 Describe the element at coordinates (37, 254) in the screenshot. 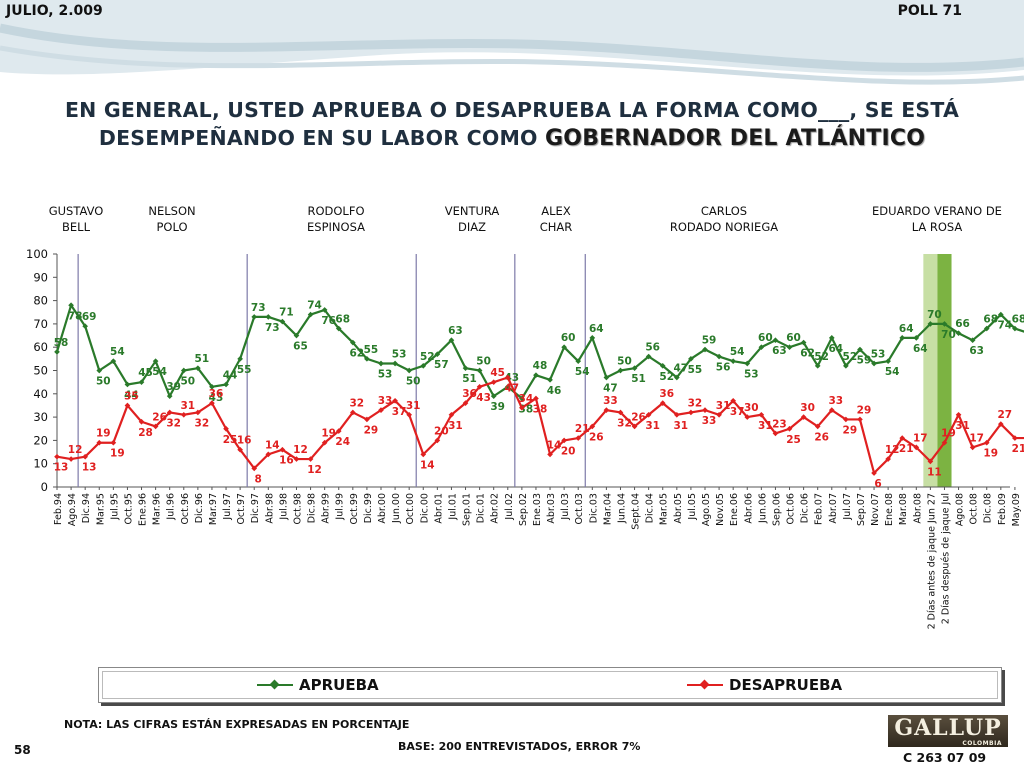

I see `y-tick-label: 100` at that location.